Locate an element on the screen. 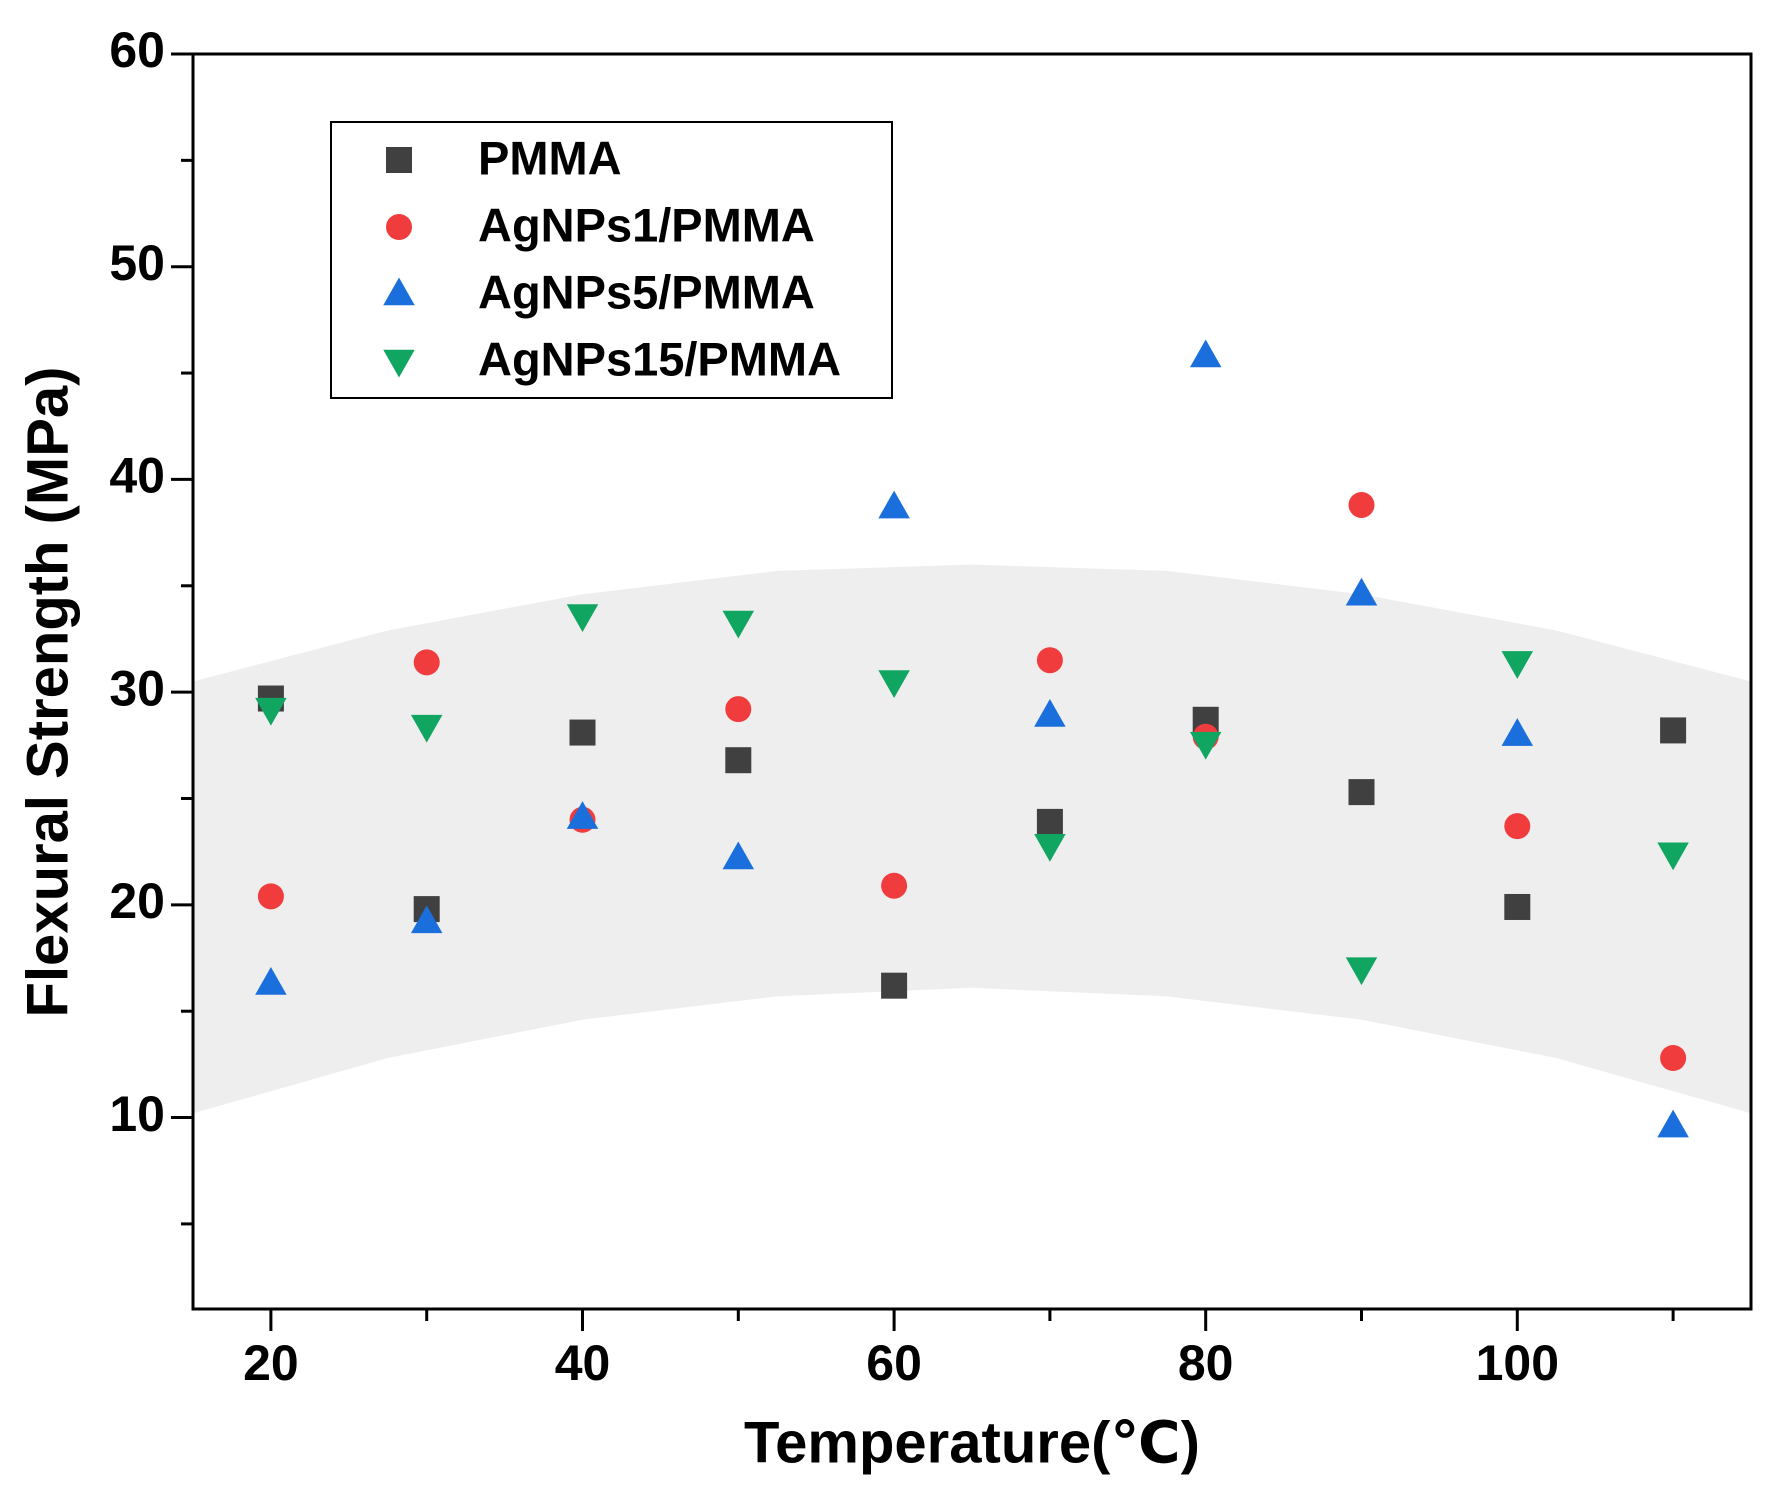 The width and height of the screenshot is (1774, 1503). y-tick-label: 40 is located at coordinates (137, 476).